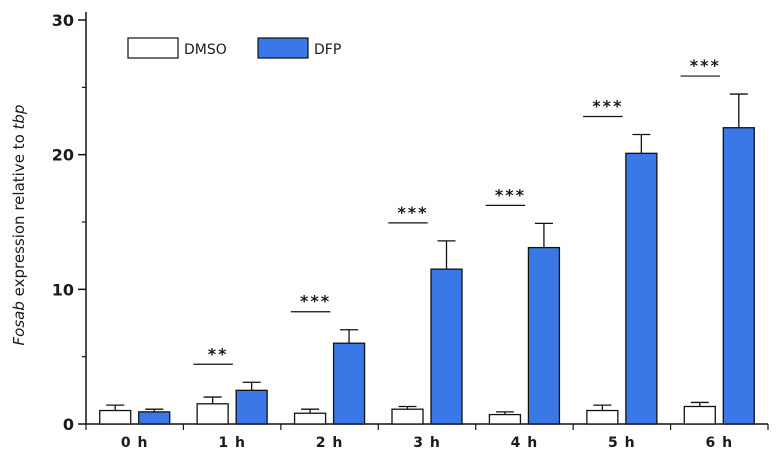  What do you see at coordinates (68, 424) in the screenshot?
I see `y-tick-label: 0` at bounding box center [68, 424].